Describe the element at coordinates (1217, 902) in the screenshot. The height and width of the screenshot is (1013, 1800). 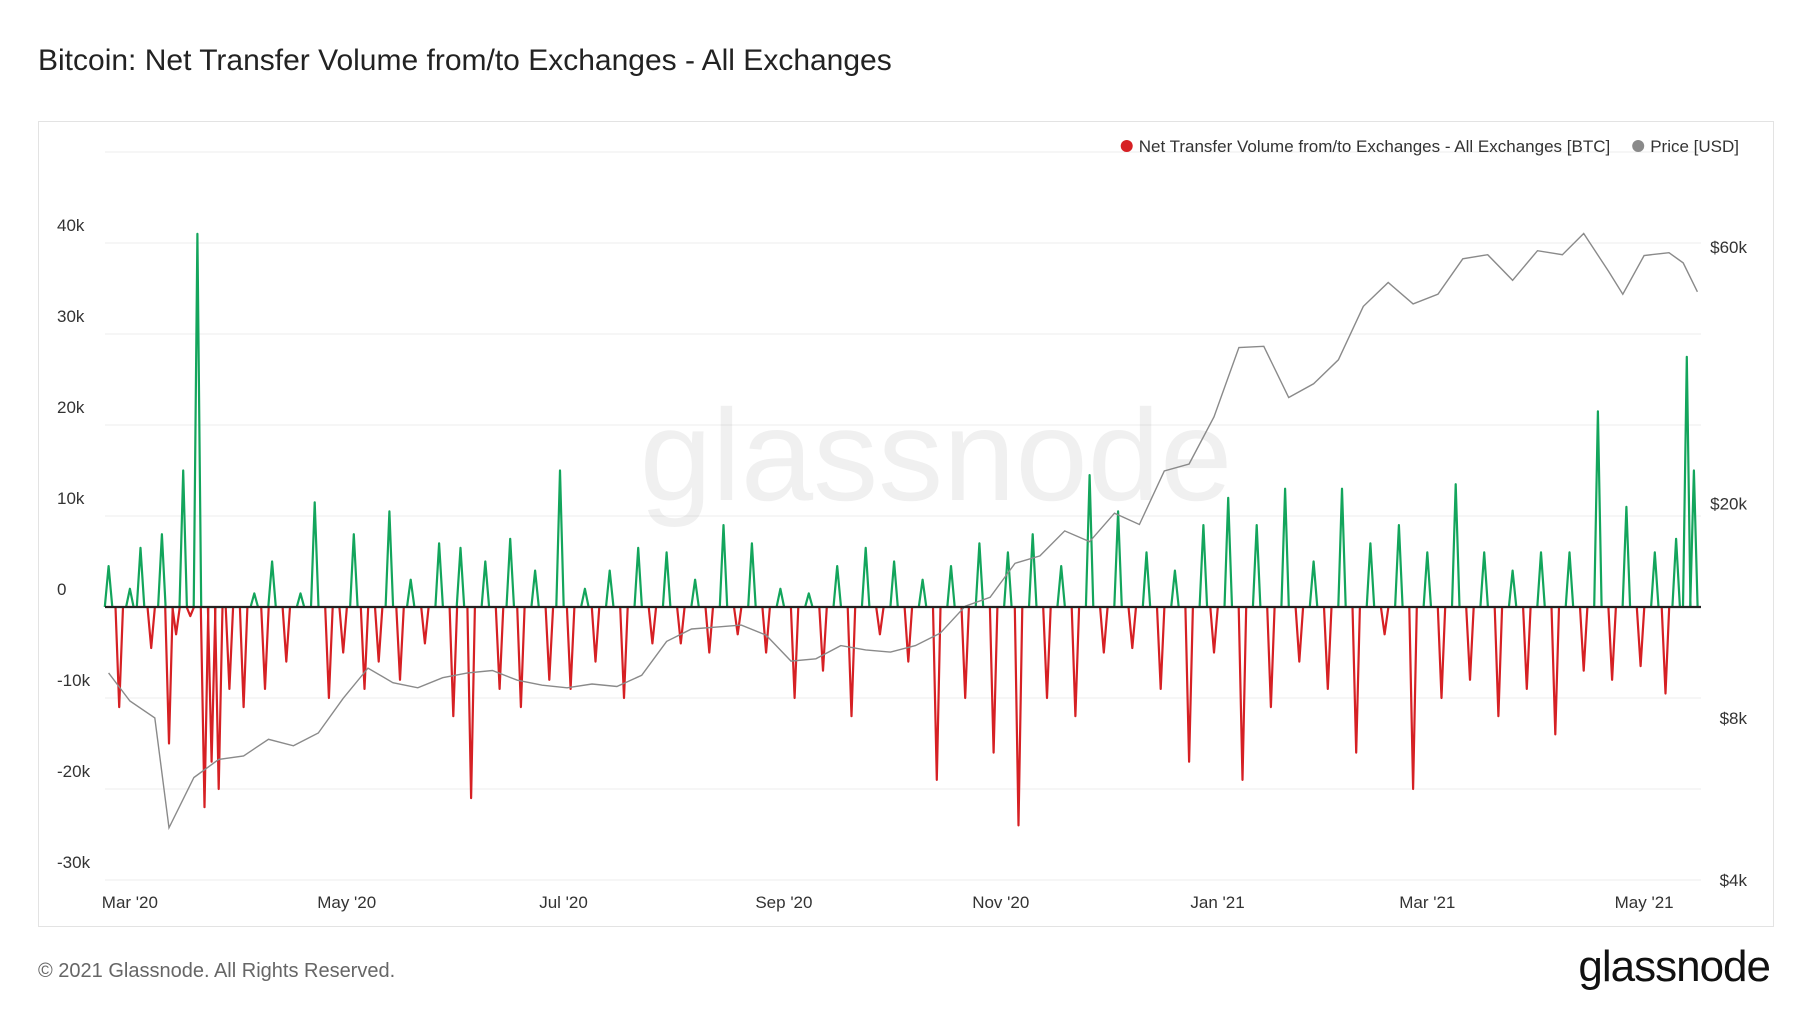
I see `x-tick-label: Jan '21` at that location.